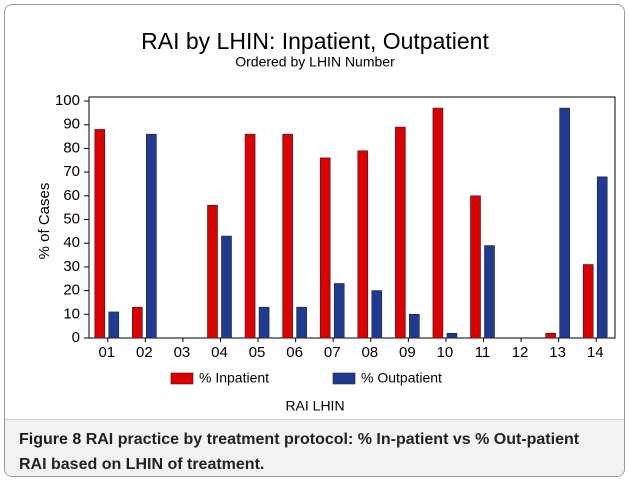 This screenshot has width=629, height=481. What do you see at coordinates (219, 352) in the screenshot?
I see `x-tick-label: 04` at bounding box center [219, 352].